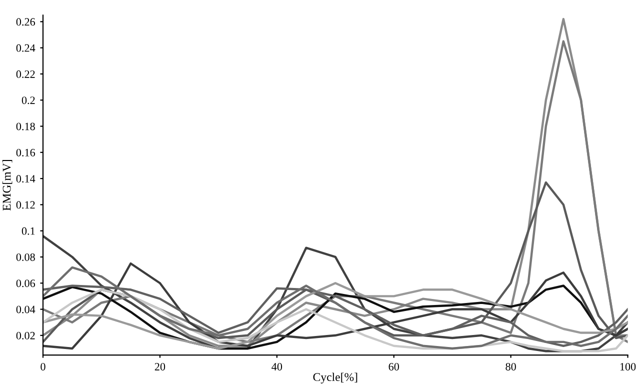  I want to click on y-tick-label: 0.06, so click(26, 284).